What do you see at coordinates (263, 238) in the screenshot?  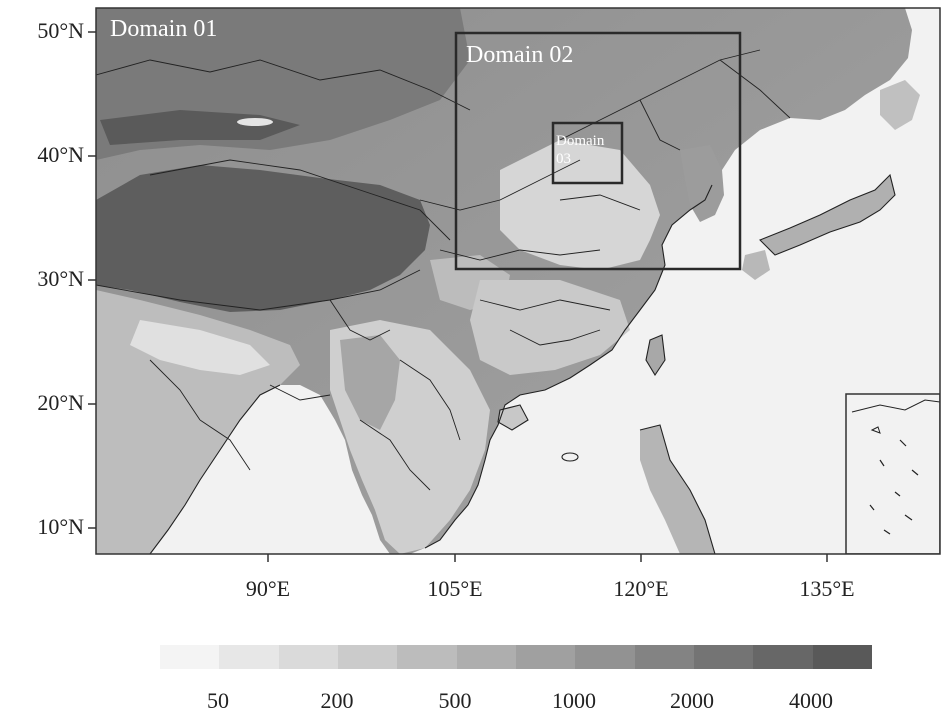 I see `tibetan-plateau` at bounding box center [263, 238].